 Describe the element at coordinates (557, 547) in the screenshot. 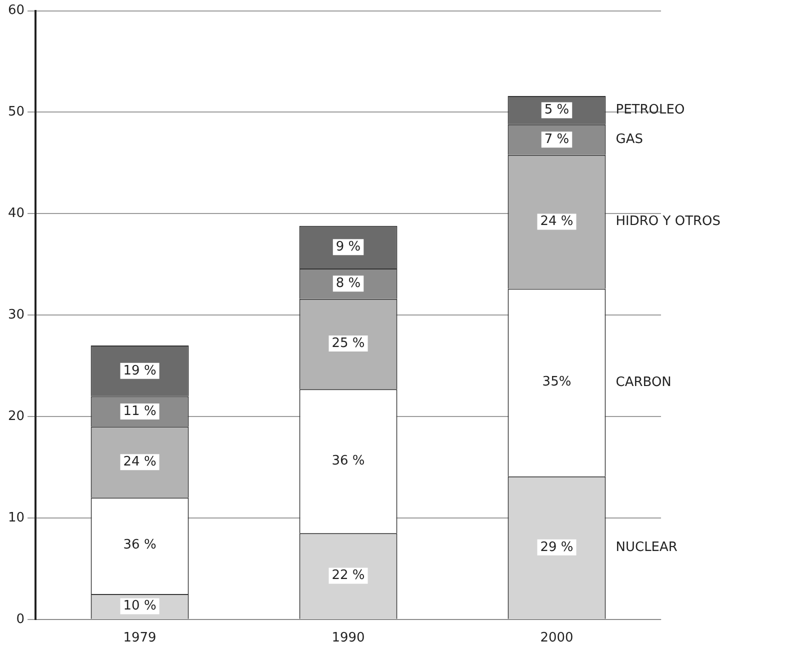

I see `annotation: 29 %` at that location.